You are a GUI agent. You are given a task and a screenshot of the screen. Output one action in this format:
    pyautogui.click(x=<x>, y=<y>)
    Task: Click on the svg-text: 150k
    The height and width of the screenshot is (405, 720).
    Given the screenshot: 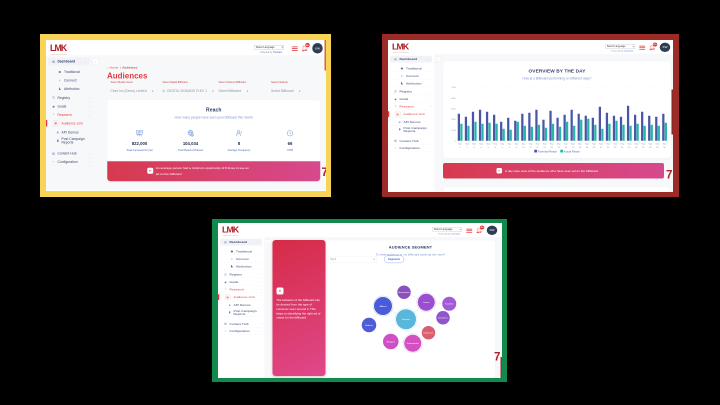 What is the action you would take?
    pyautogui.click(x=454, y=131)
    